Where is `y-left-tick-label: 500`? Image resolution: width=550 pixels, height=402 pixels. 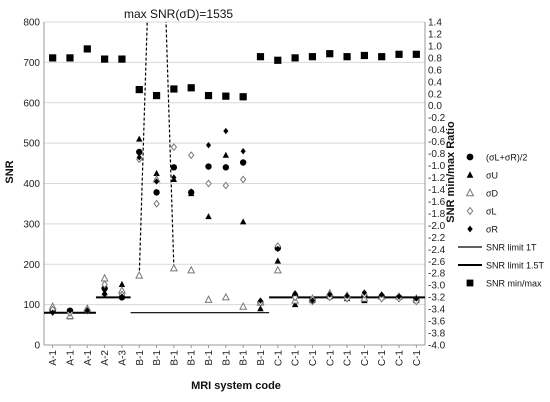 y-left-tick-label: 500 is located at coordinates (31, 144).